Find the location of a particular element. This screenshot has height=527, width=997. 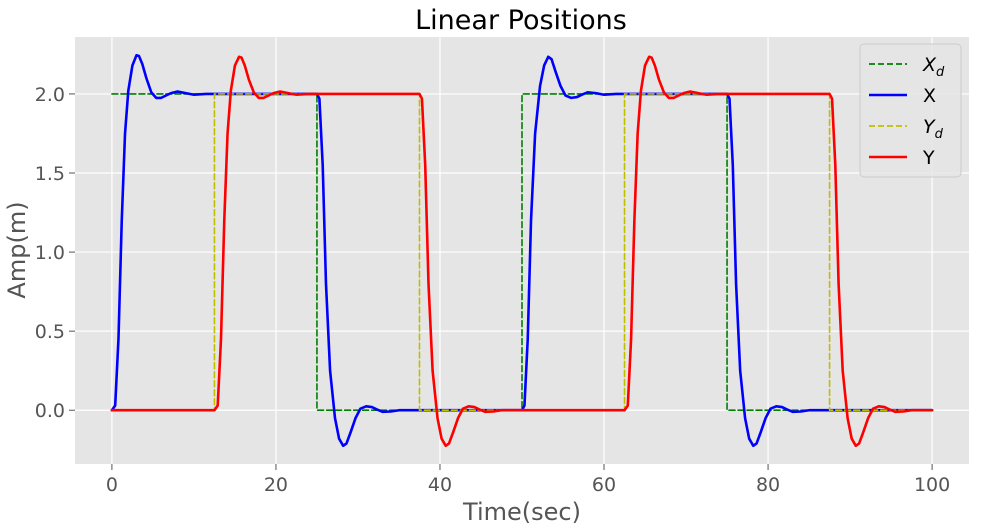

x-tick-label: 80 is located at coordinates (768, 485).